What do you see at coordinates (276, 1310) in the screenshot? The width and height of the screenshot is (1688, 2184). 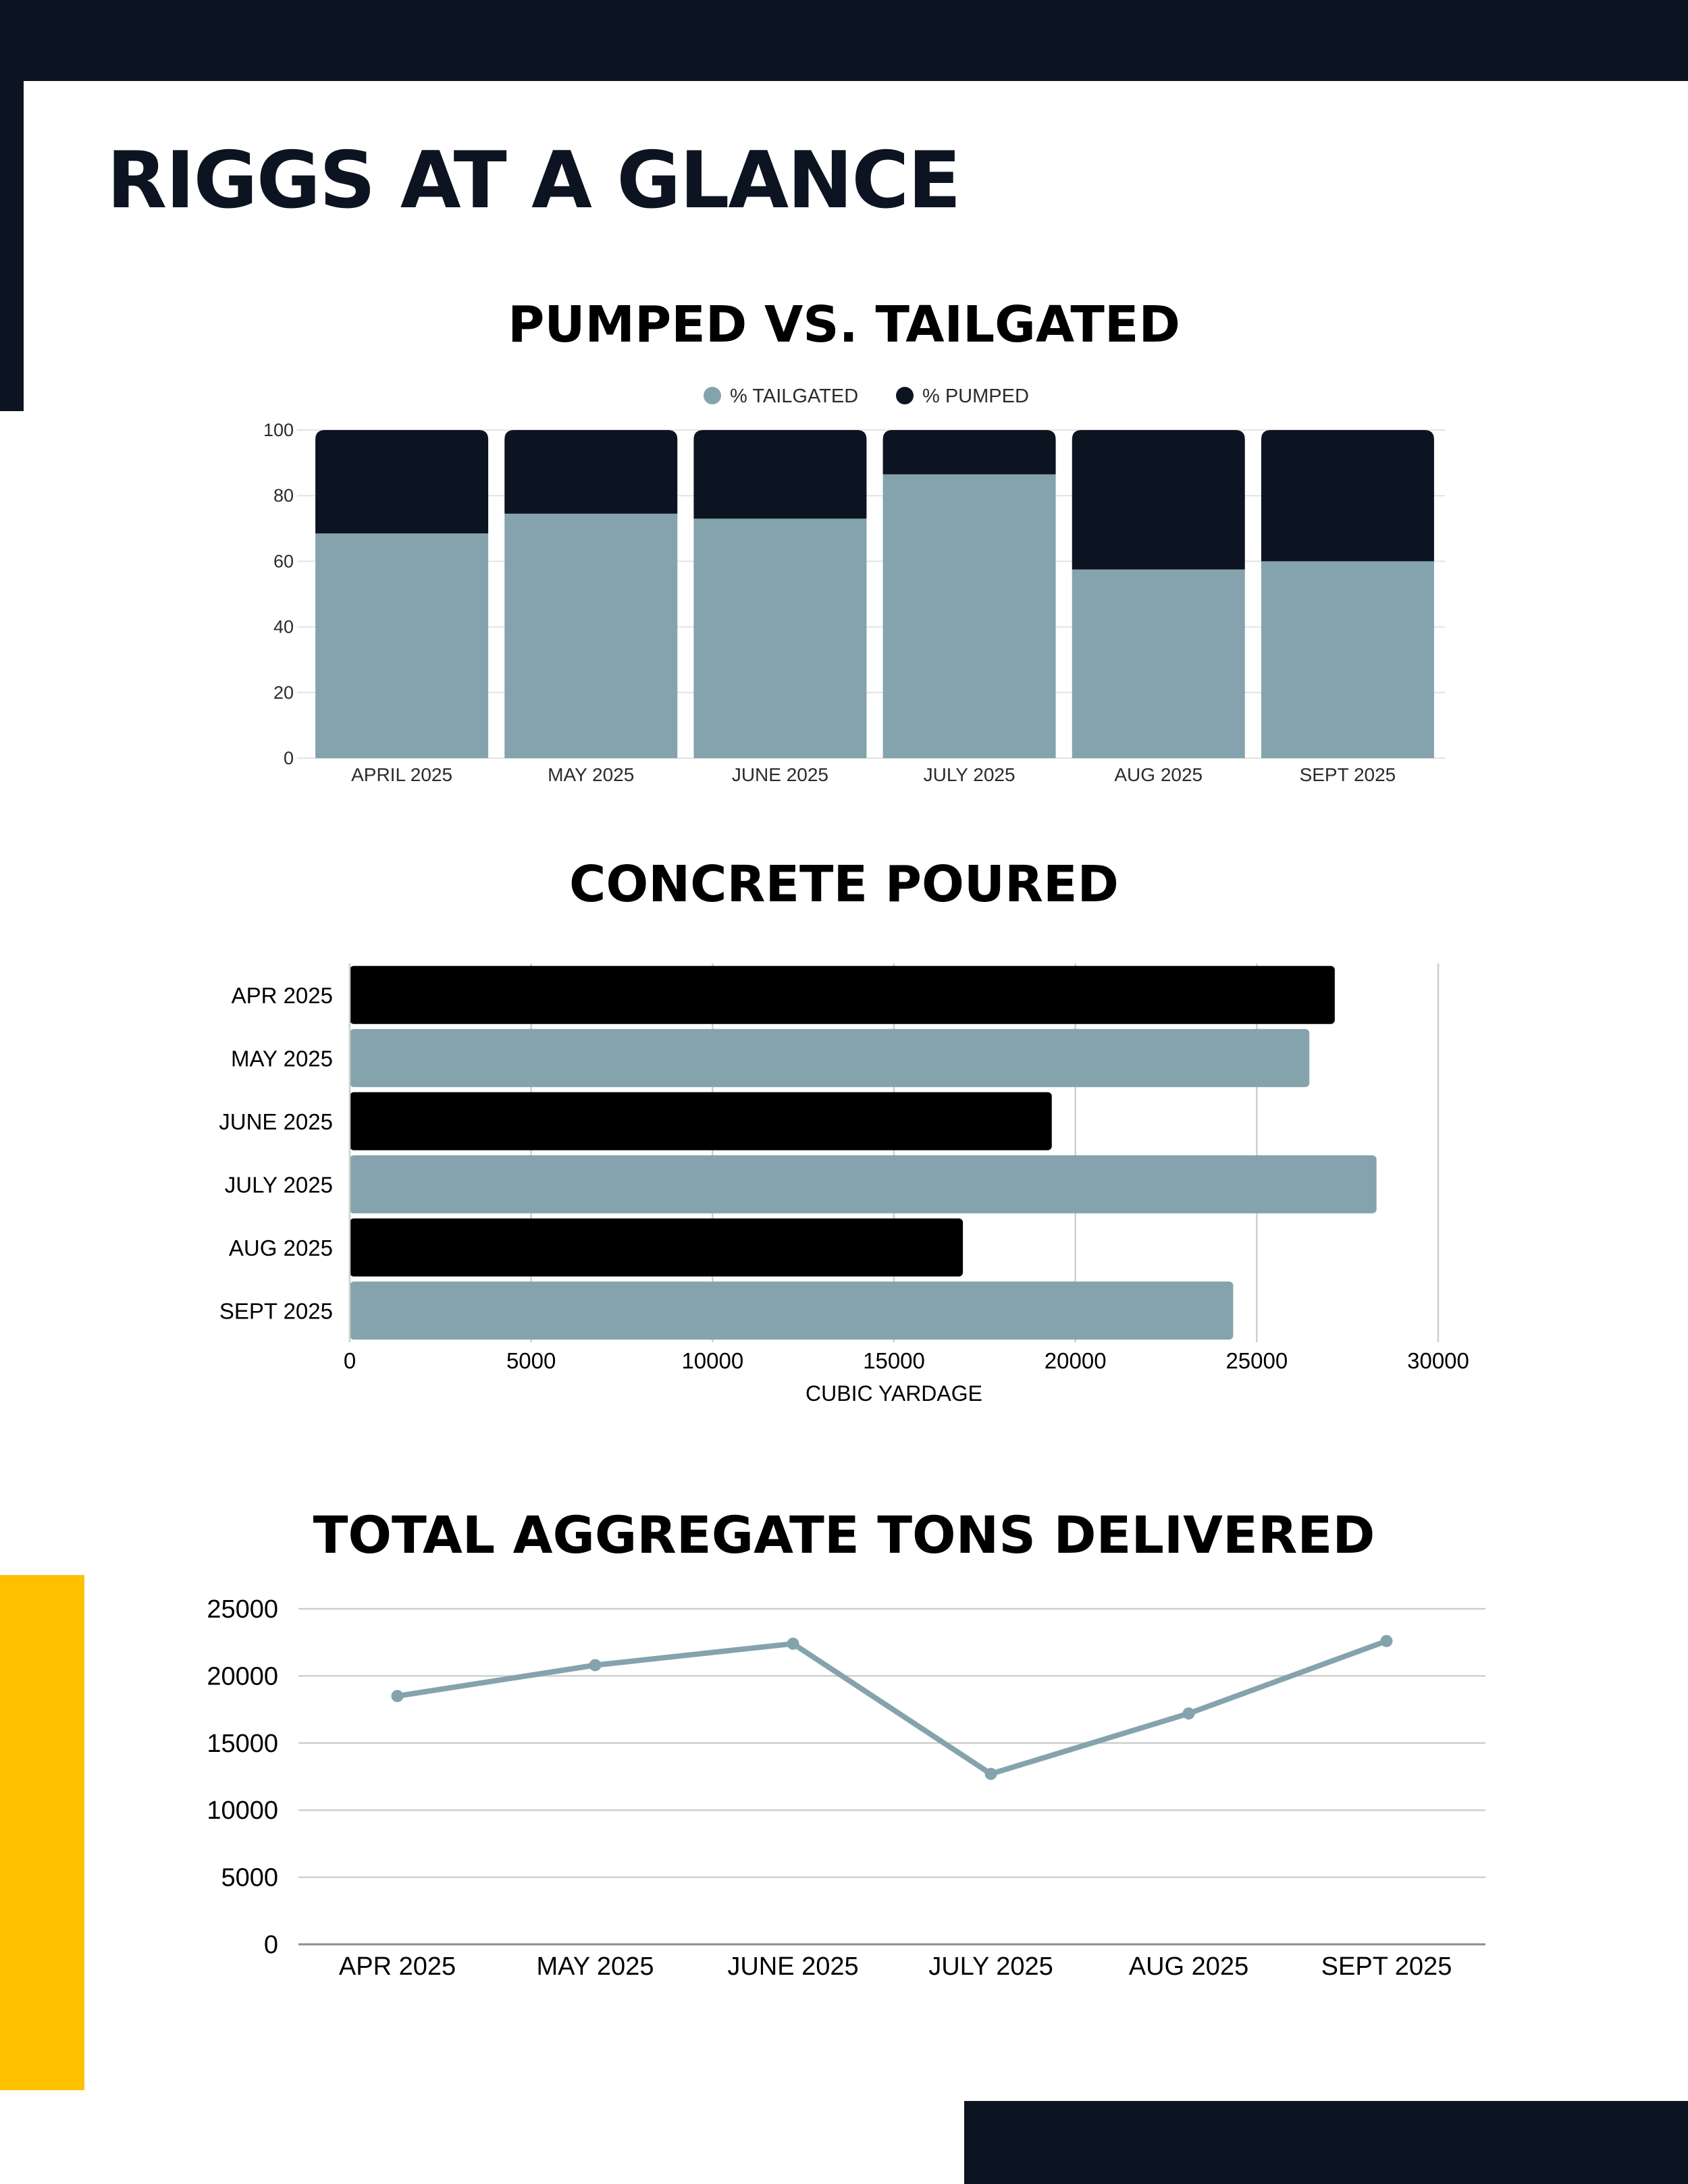 I see `y-tick-label: SEPT 2025` at bounding box center [276, 1310].